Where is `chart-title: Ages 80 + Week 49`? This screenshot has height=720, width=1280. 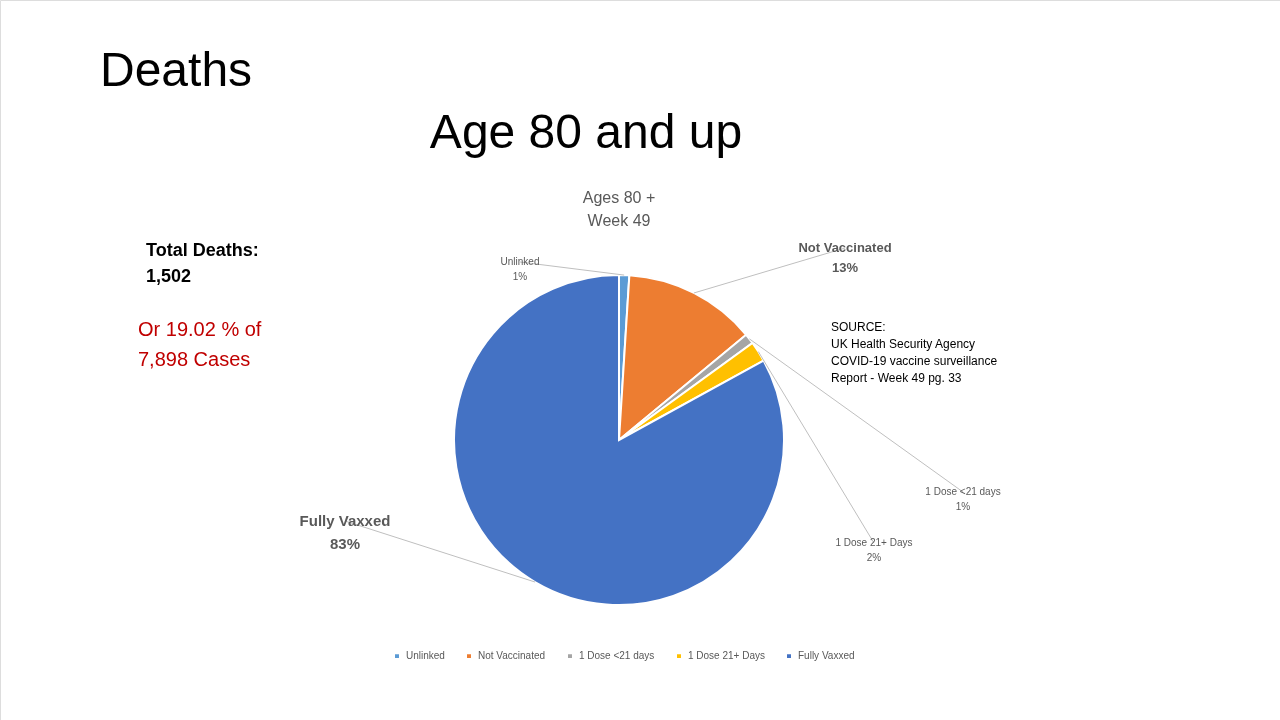
chart-title: Ages 80 + Week 49 is located at coordinates (619, 209).